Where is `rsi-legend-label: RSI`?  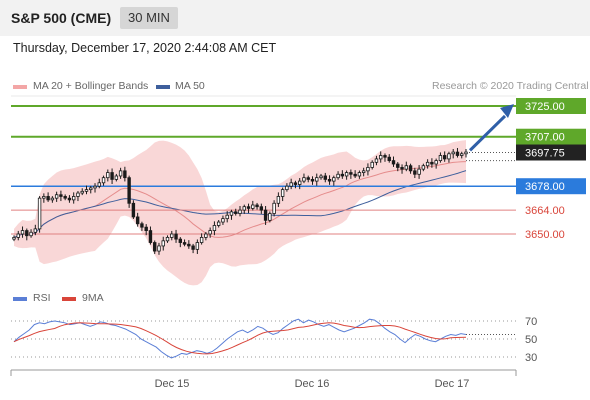
rsi-legend-label: RSI is located at coordinates (42, 298).